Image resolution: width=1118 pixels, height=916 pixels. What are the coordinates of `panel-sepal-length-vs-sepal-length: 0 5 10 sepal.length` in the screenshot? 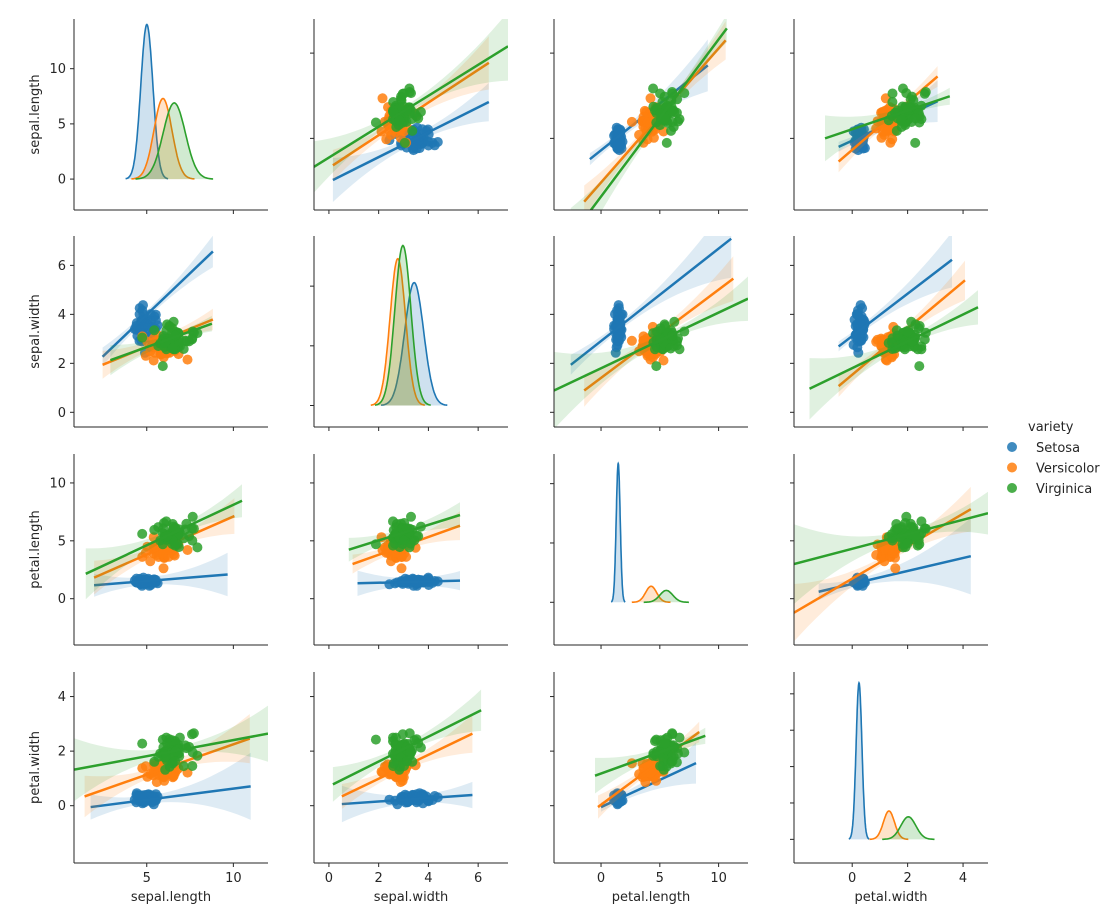 It's located at (148, 116).